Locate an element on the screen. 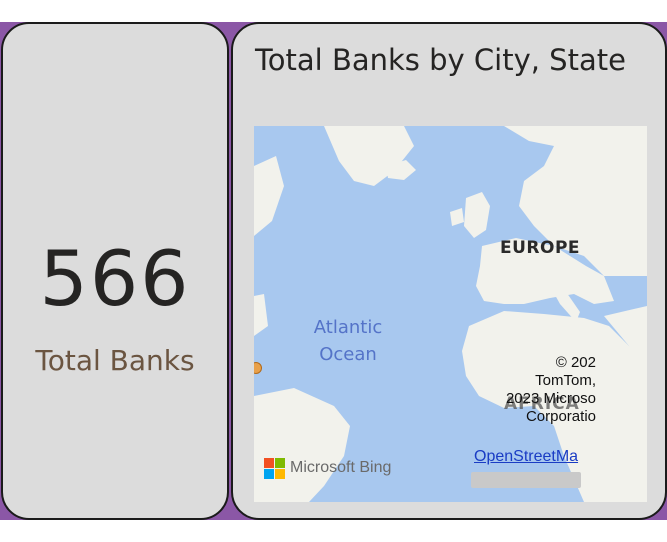  bing-branding: Microsoft Bing is located at coordinates (328, 468).